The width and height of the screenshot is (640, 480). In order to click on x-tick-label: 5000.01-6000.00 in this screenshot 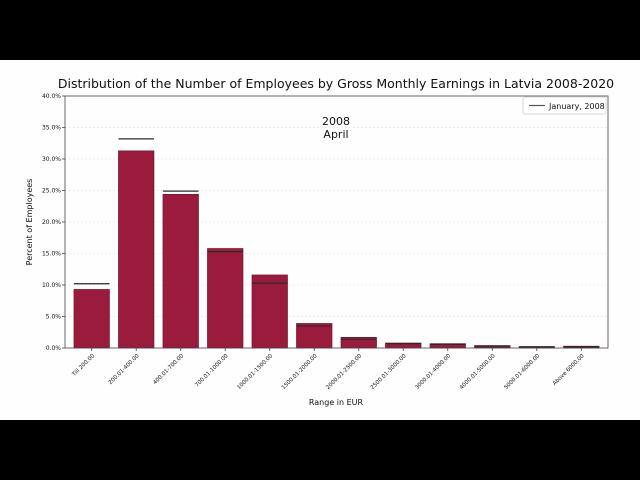, I will do `click(522, 372)`.